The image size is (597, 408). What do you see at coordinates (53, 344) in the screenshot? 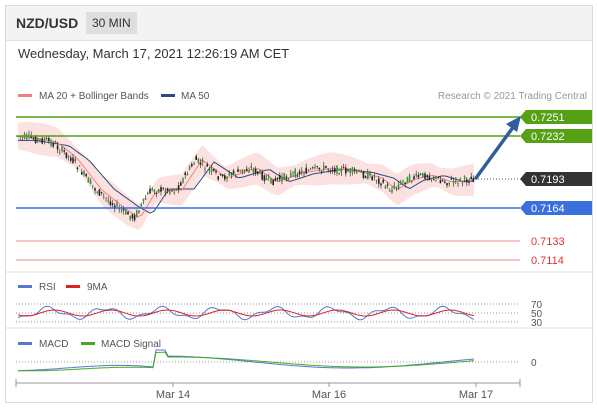
I see `legend-macd-label: MACD` at bounding box center [53, 344].